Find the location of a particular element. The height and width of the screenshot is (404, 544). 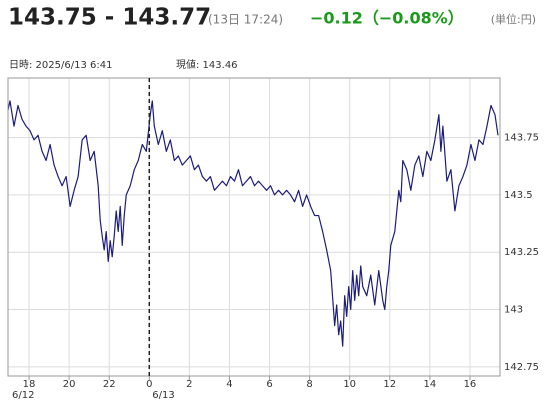

y-tick-label: 143.25 is located at coordinates (521, 252).